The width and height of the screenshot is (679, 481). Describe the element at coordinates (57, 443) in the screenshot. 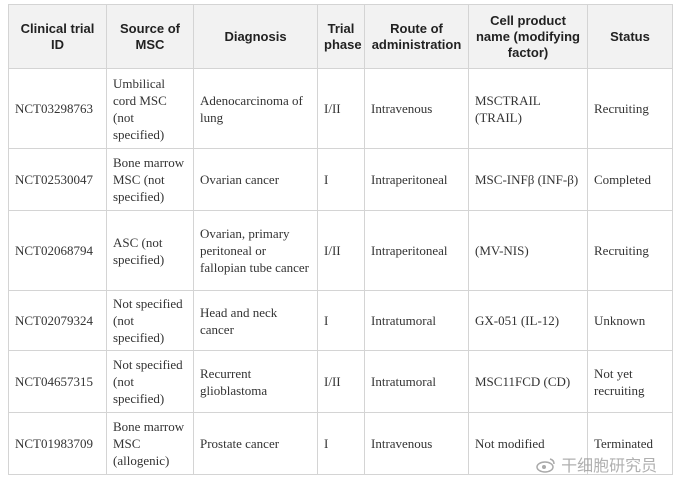

I see `table-cell: NCT01983709` at that location.